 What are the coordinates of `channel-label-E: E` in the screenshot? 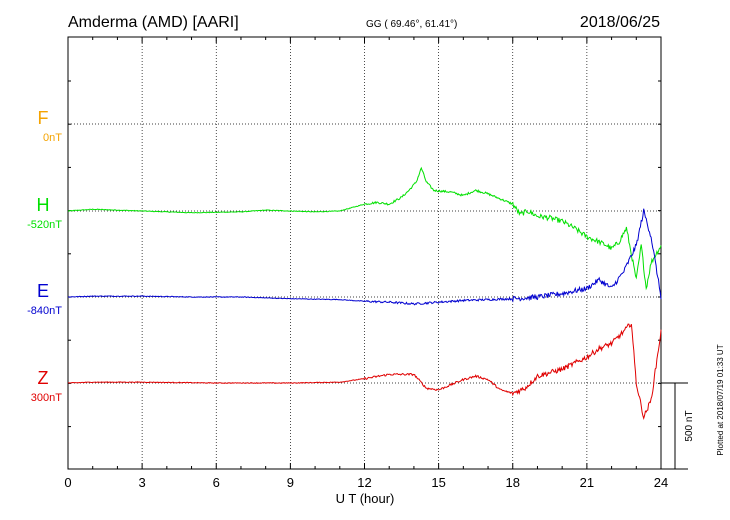 It's located at (43, 291).